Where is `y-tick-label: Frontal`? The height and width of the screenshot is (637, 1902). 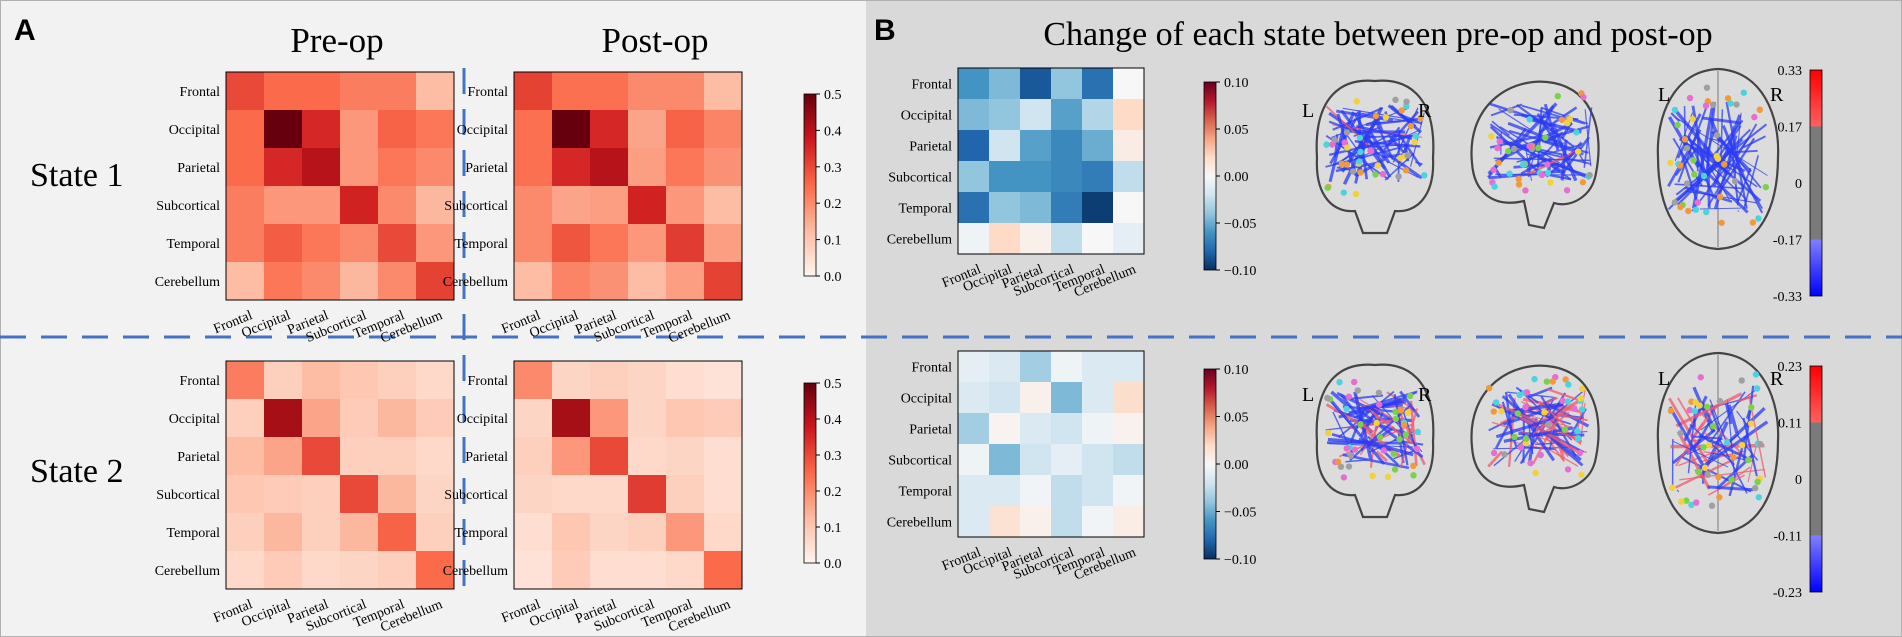
y-tick-label: Frontal is located at coordinates (488, 381).